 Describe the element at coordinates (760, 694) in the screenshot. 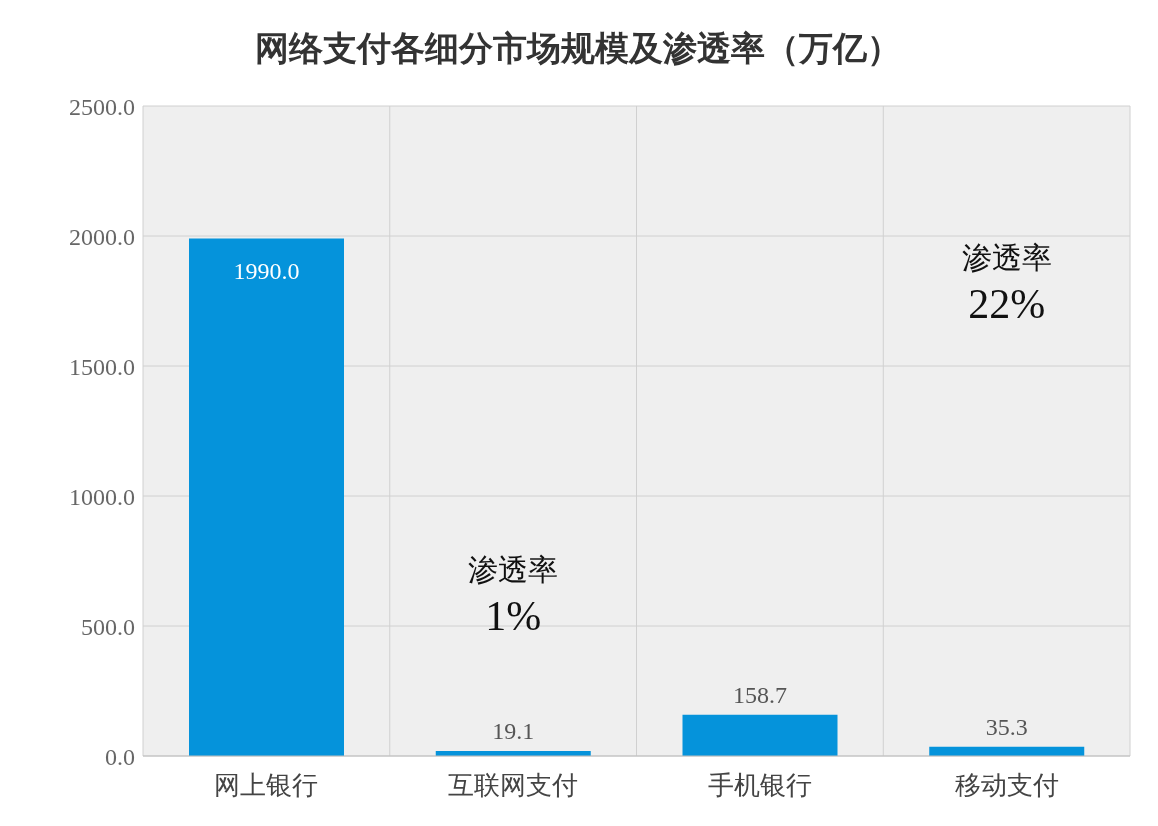

I see `data-label: 158.7` at that location.